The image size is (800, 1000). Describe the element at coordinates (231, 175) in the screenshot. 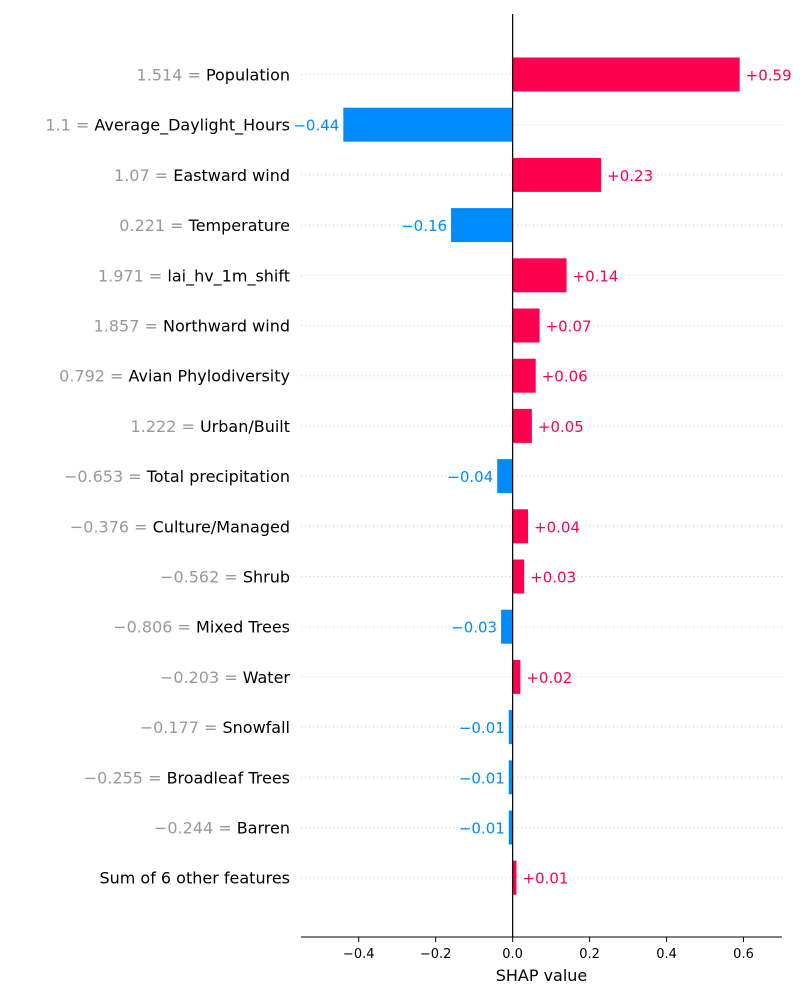

I see `feature-name: Eastward wind` at that location.